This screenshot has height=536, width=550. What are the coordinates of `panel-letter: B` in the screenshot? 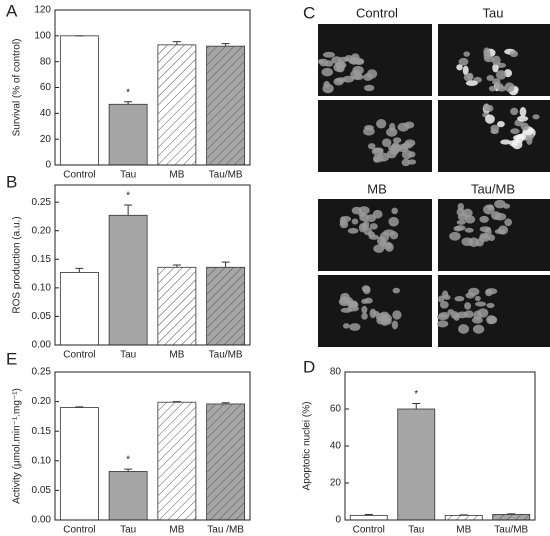 It's located at (11, 181).